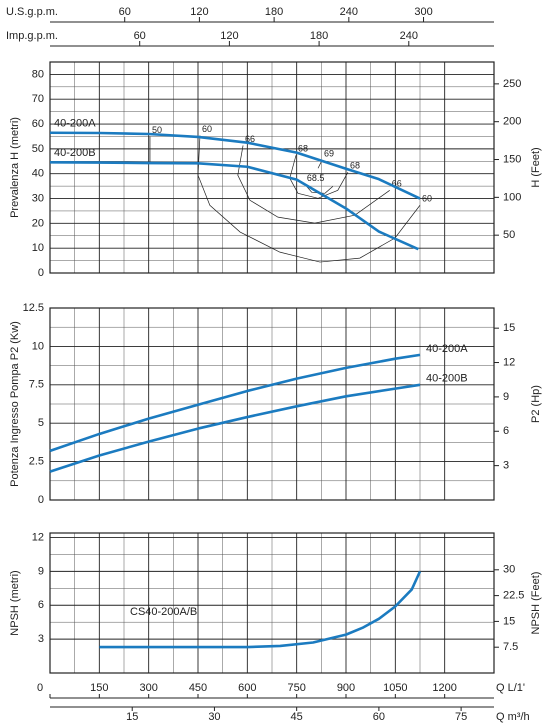 This screenshot has height=728, width=548. I want to click on y2-tick-label: 150, so click(512, 159).